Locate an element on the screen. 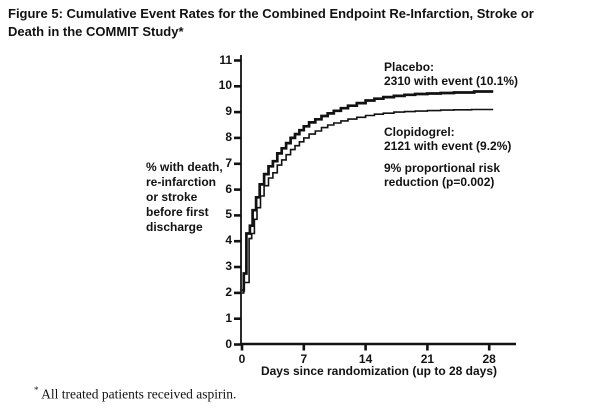 The height and width of the screenshot is (408, 610). y-tick-label: 2 is located at coordinates (228, 291).